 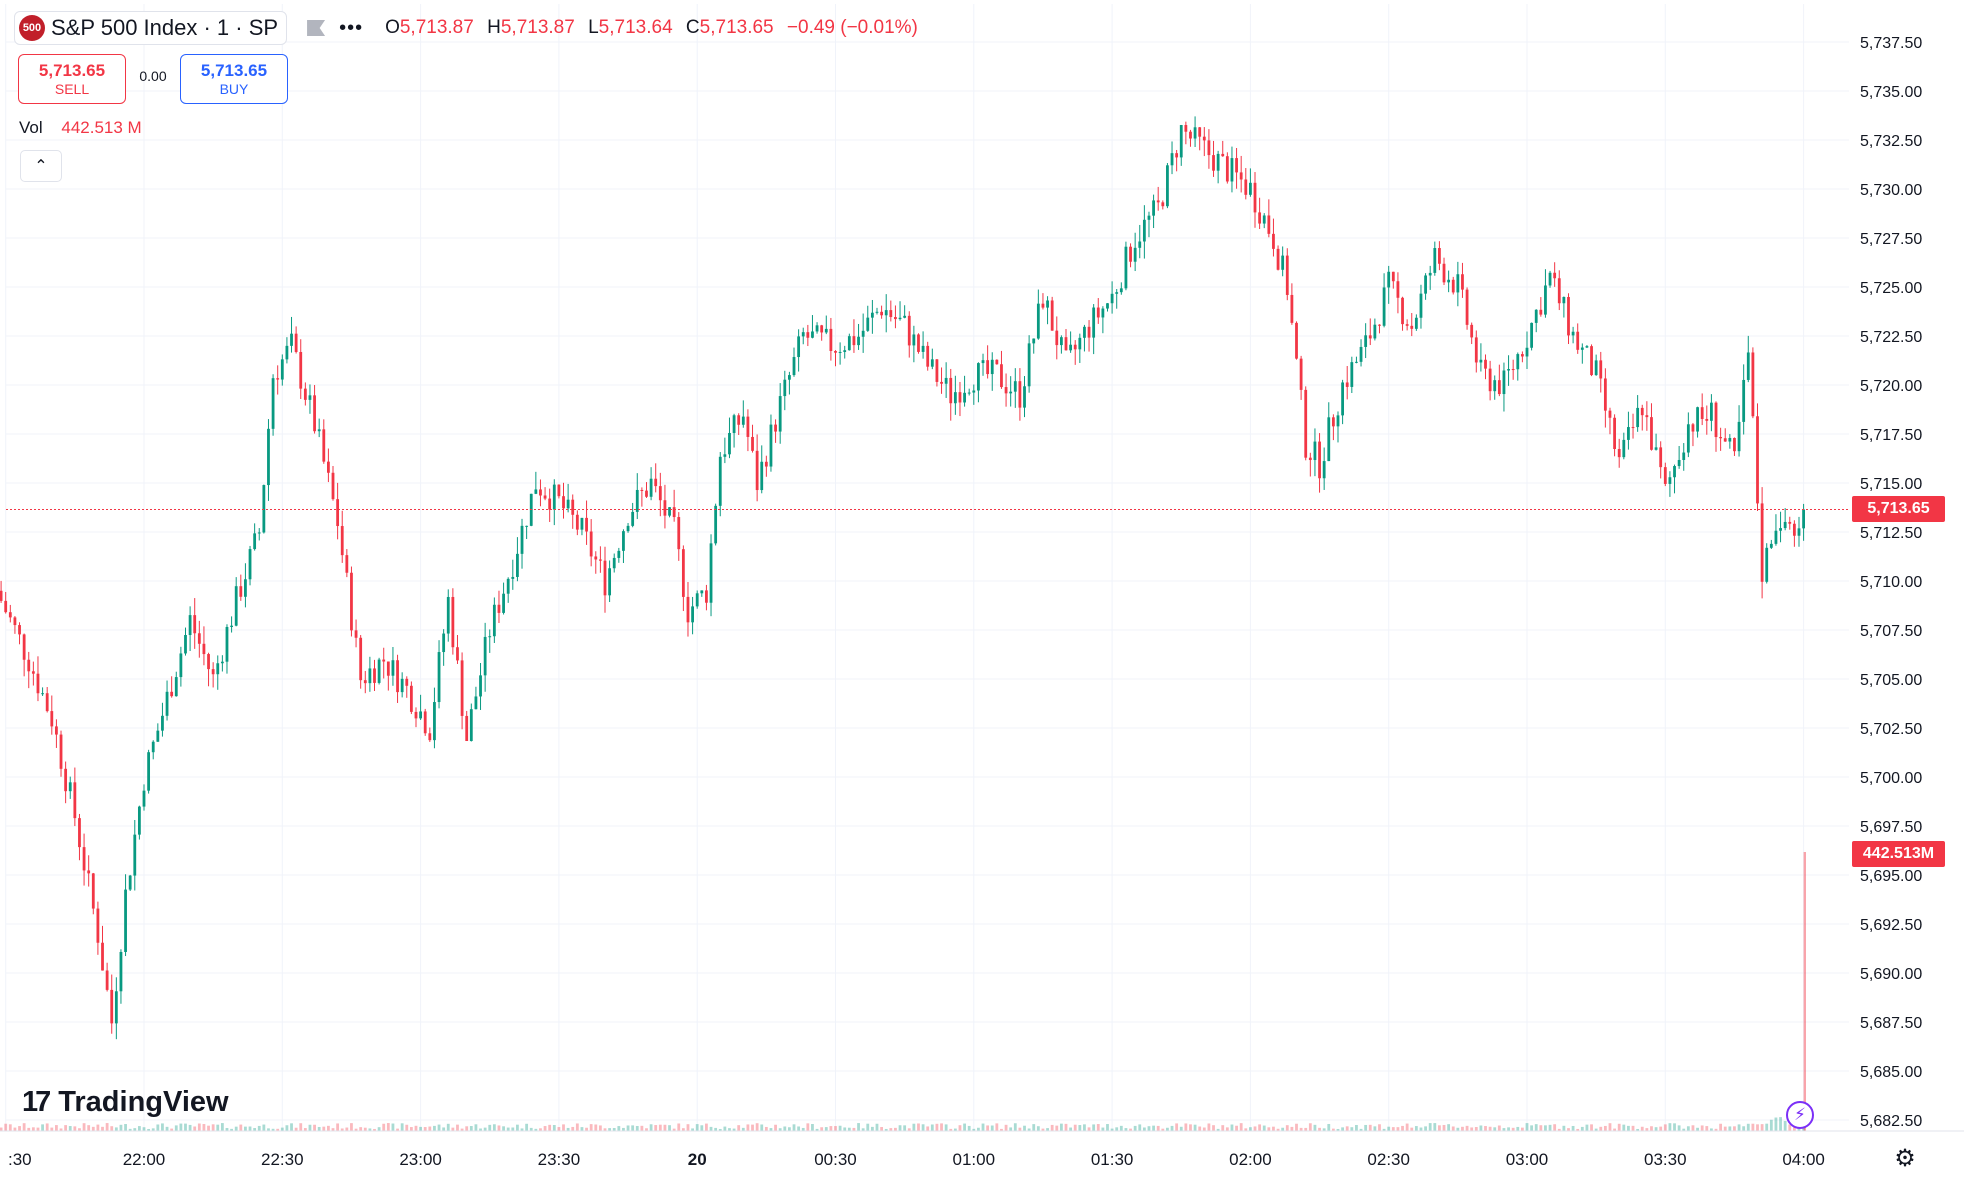 I want to click on sell-button: 5,713.65 SELL, so click(x=72, y=79).